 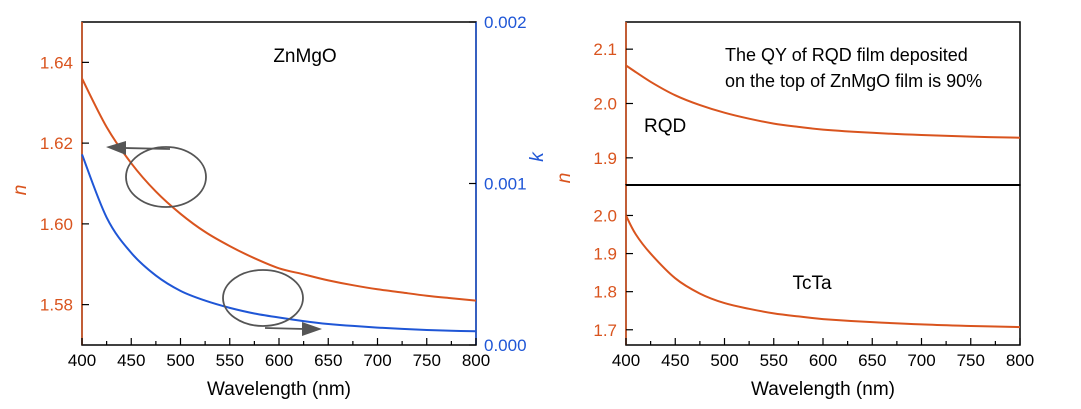 I want to click on series-label-tcta: TcTa, so click(x=812, y=283).